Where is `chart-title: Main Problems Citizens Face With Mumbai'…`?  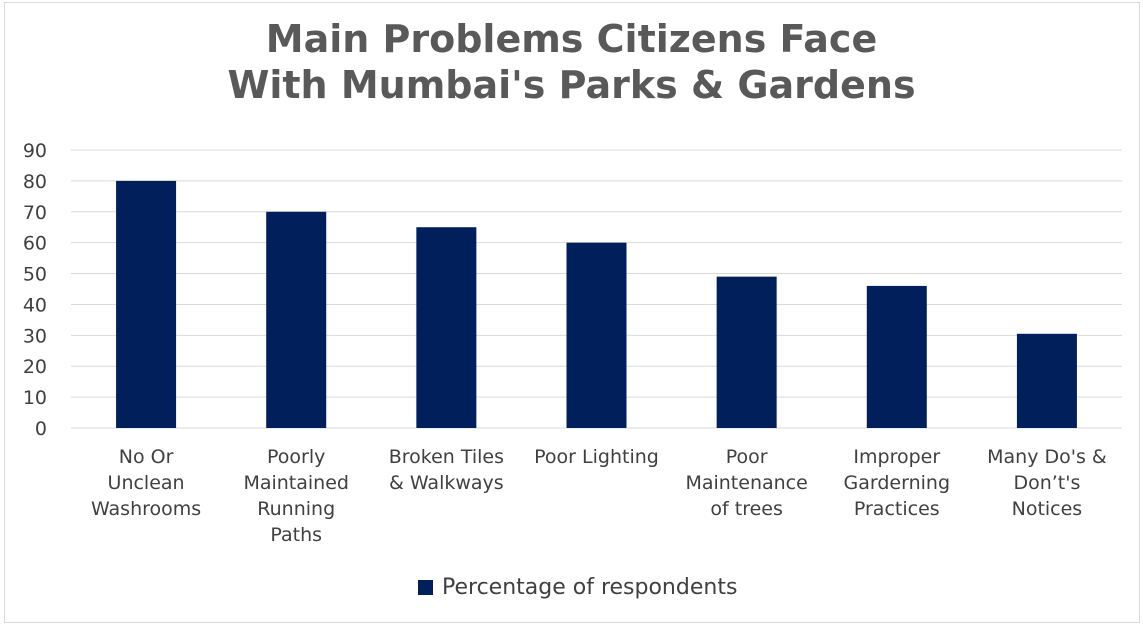
chart-title: Main Problems Citizens Face With Mumbai'… is located at coordinates (571, 62).